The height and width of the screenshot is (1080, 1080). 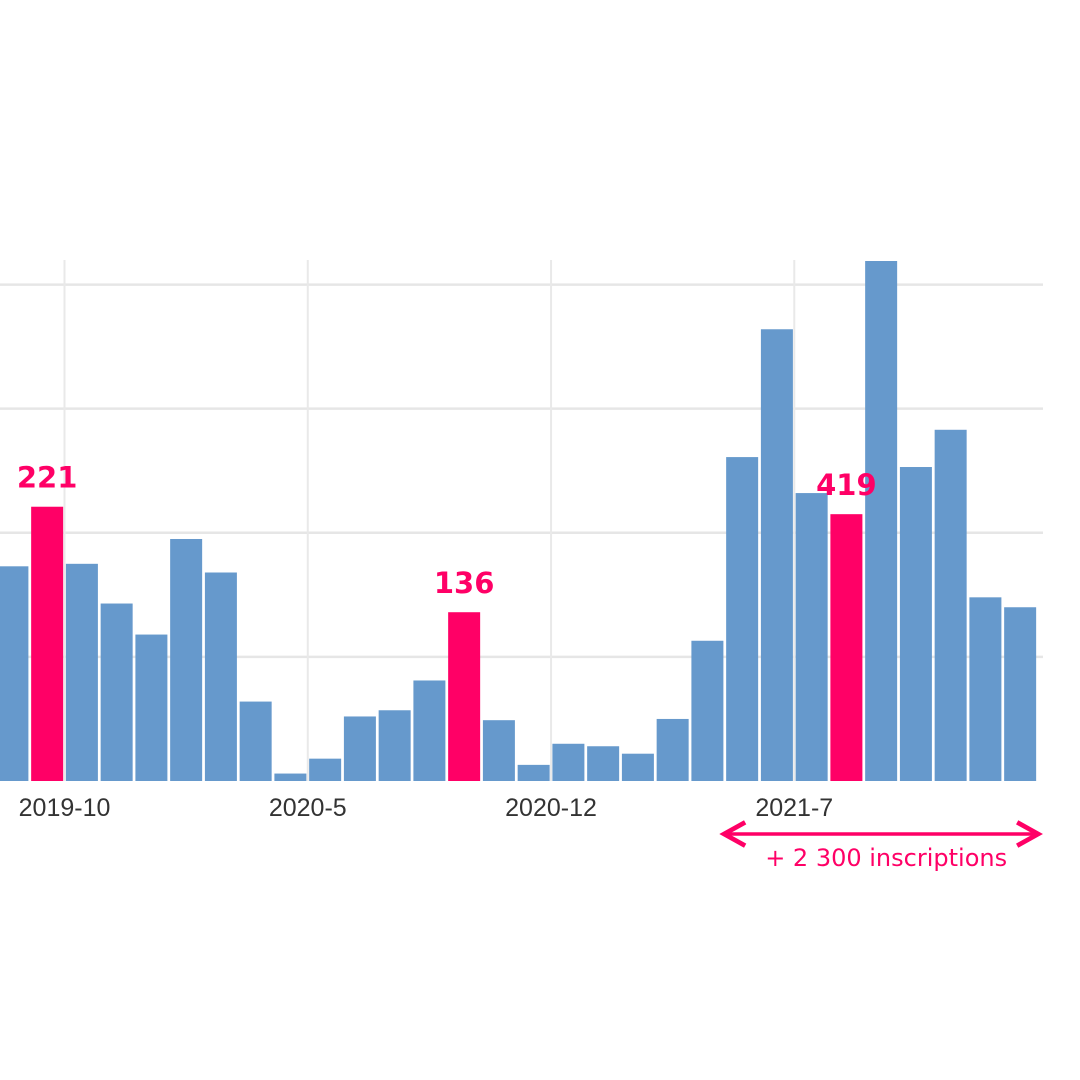 I want to click on annotation-text: + 2 300 inscriptions, so click(x=886, y=858).